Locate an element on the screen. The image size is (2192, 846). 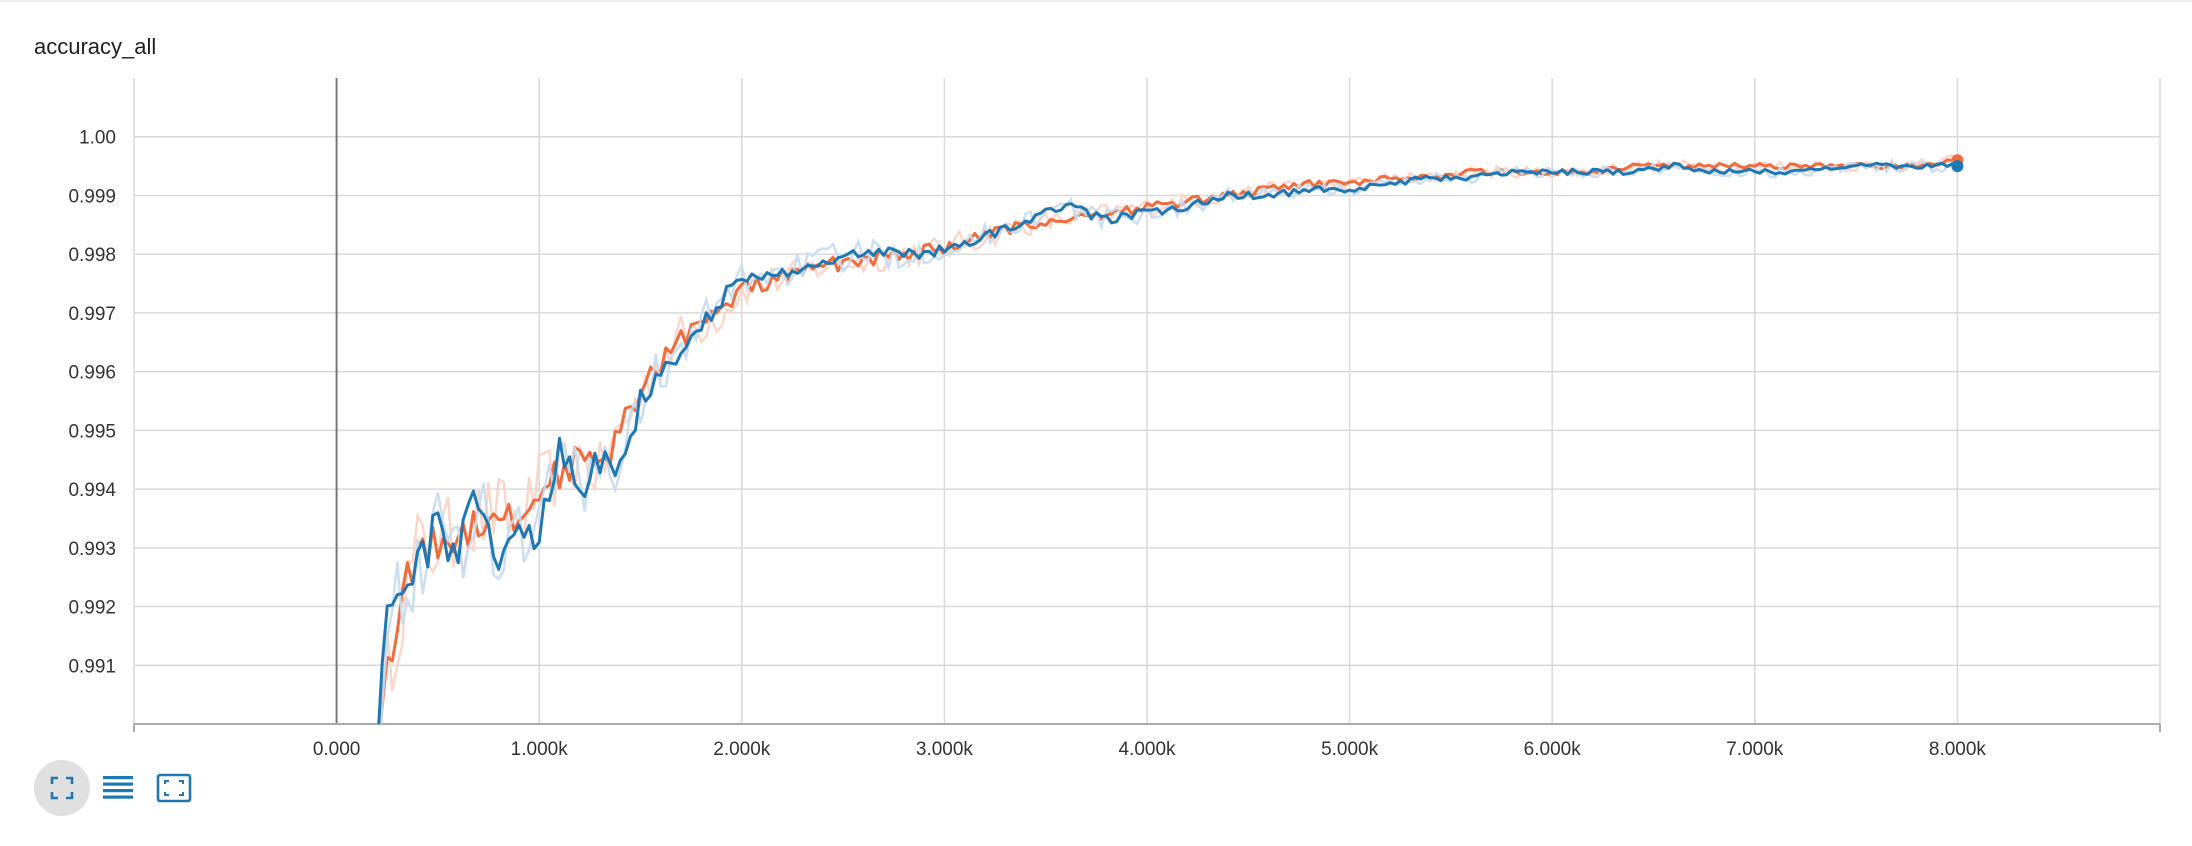
x-tick-label: 4.000k is located at coordinates (1147, 749).